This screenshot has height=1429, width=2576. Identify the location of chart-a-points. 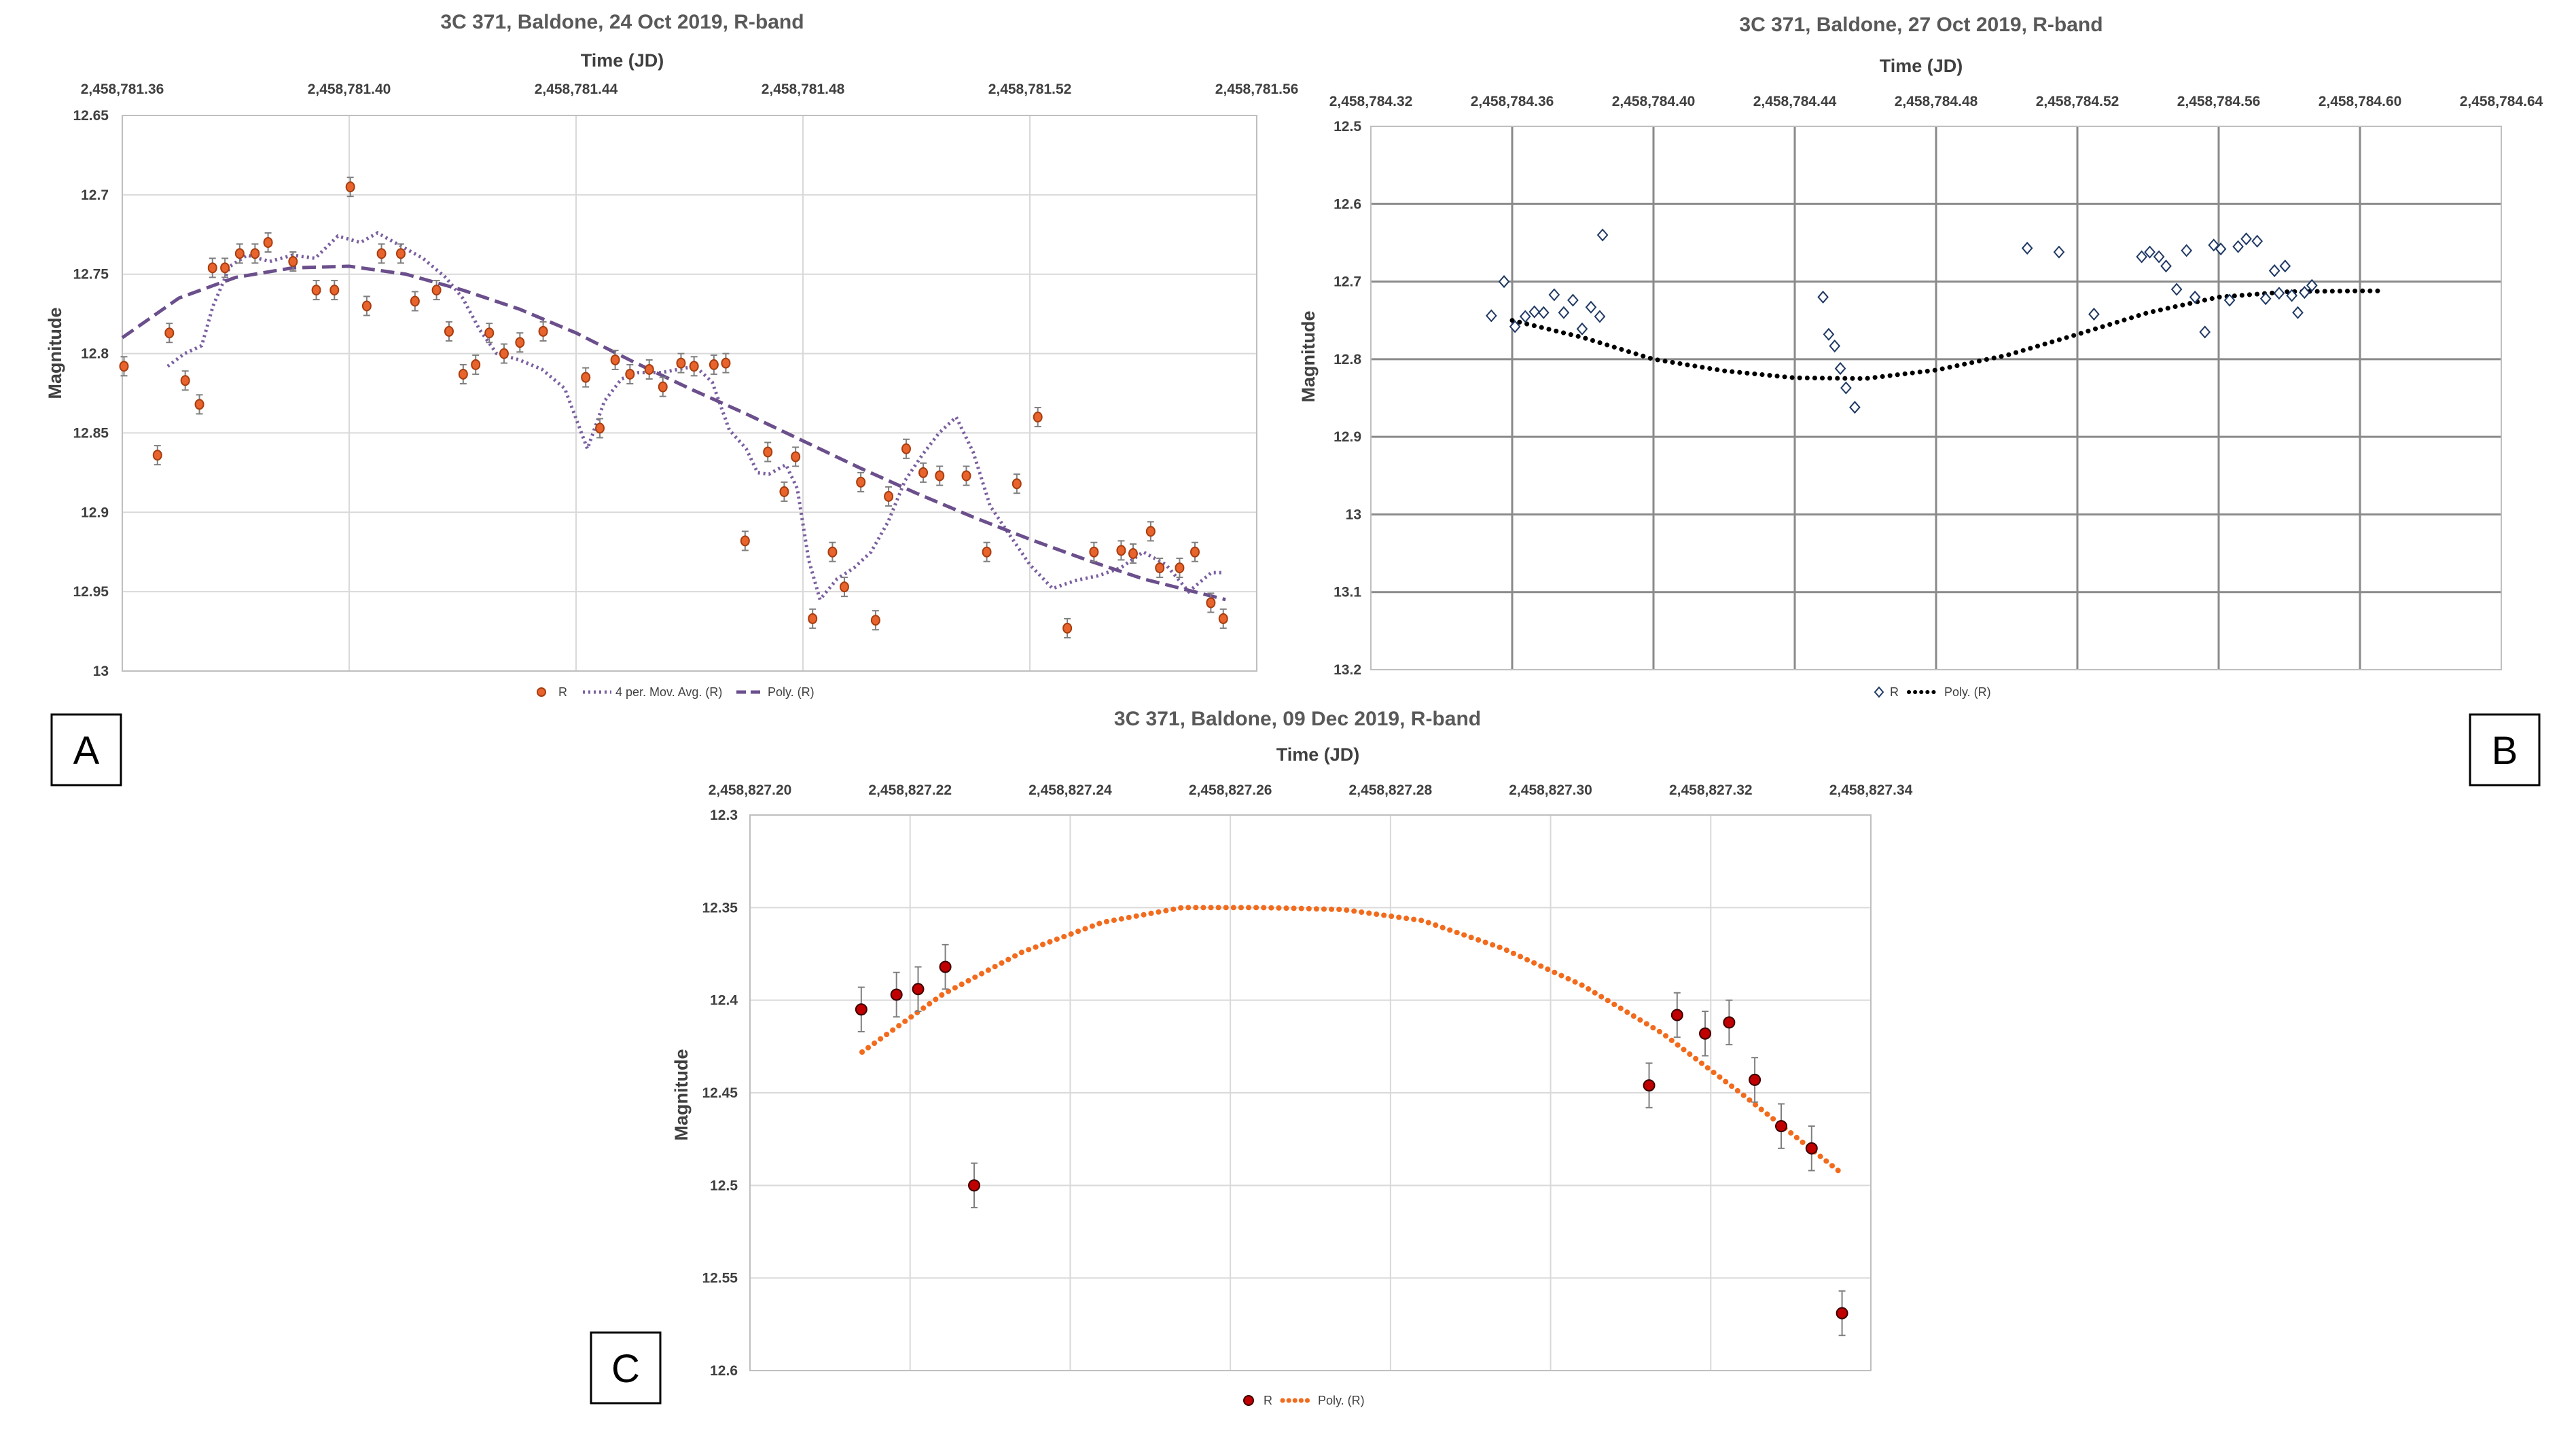
(673, 407).